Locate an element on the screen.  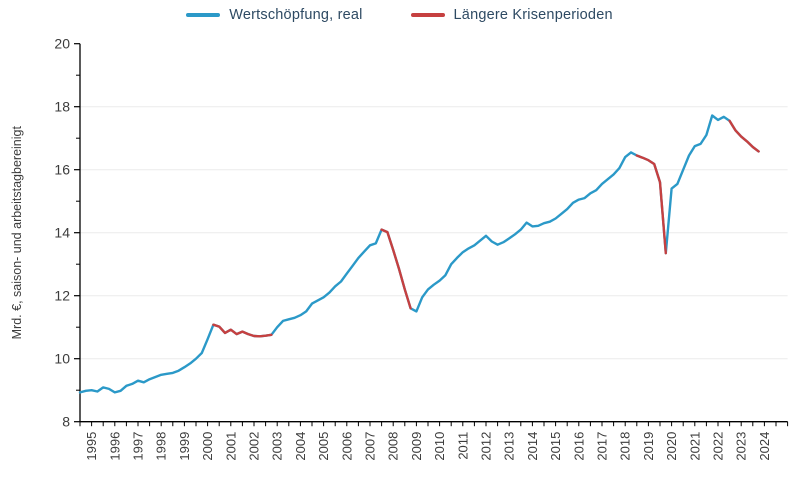
svg-text: 2007 is located at coordinates (370, 446).